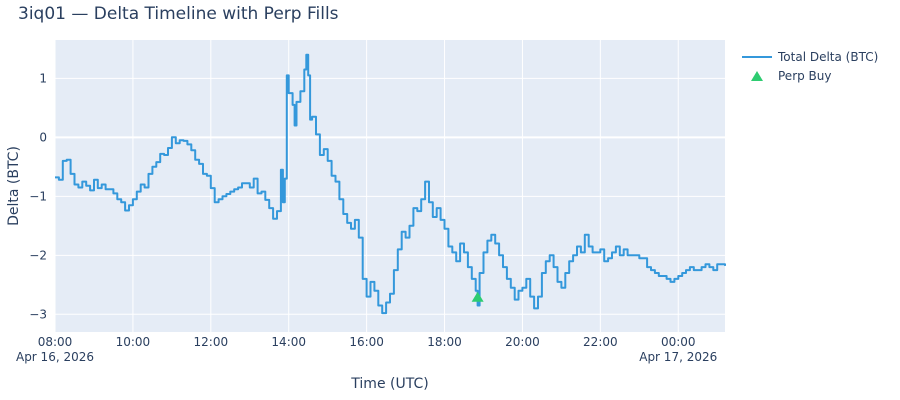  I want to click on y-tick-label: −2, so click(38, 255).